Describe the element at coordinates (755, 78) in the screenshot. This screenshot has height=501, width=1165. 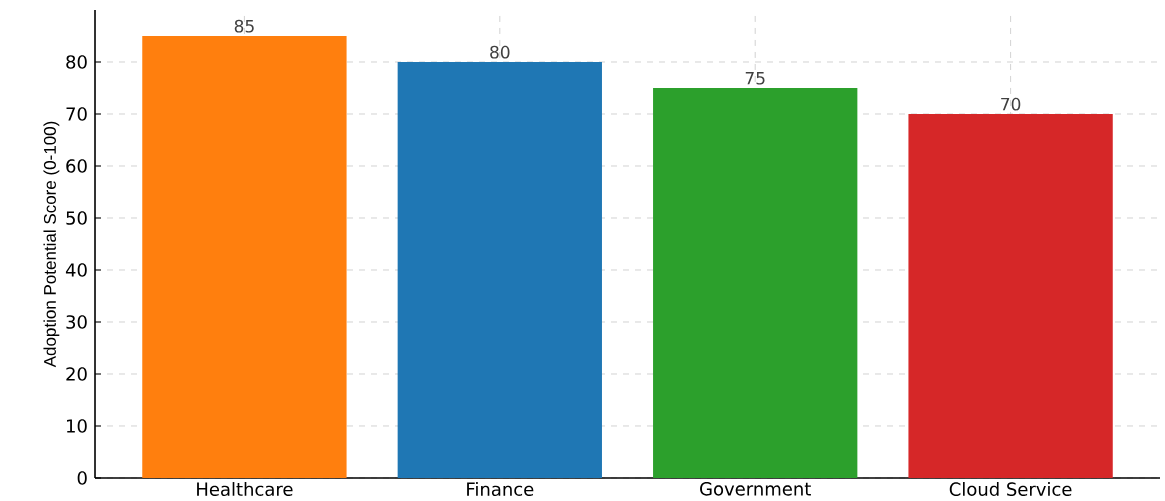
I see `data-label: 75` at that location.